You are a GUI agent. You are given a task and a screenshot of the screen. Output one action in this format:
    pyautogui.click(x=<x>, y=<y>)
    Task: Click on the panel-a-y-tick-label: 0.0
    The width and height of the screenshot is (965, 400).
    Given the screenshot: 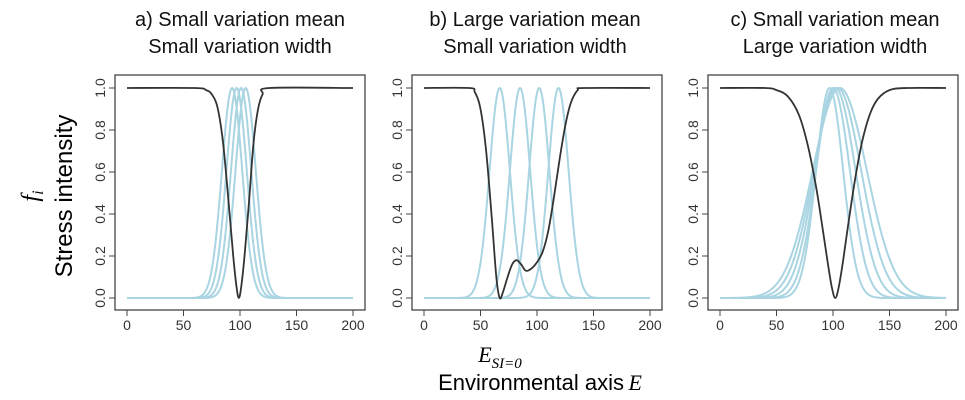 What is the action you would take?
    pyautogui.click(x=100, y=298)
    